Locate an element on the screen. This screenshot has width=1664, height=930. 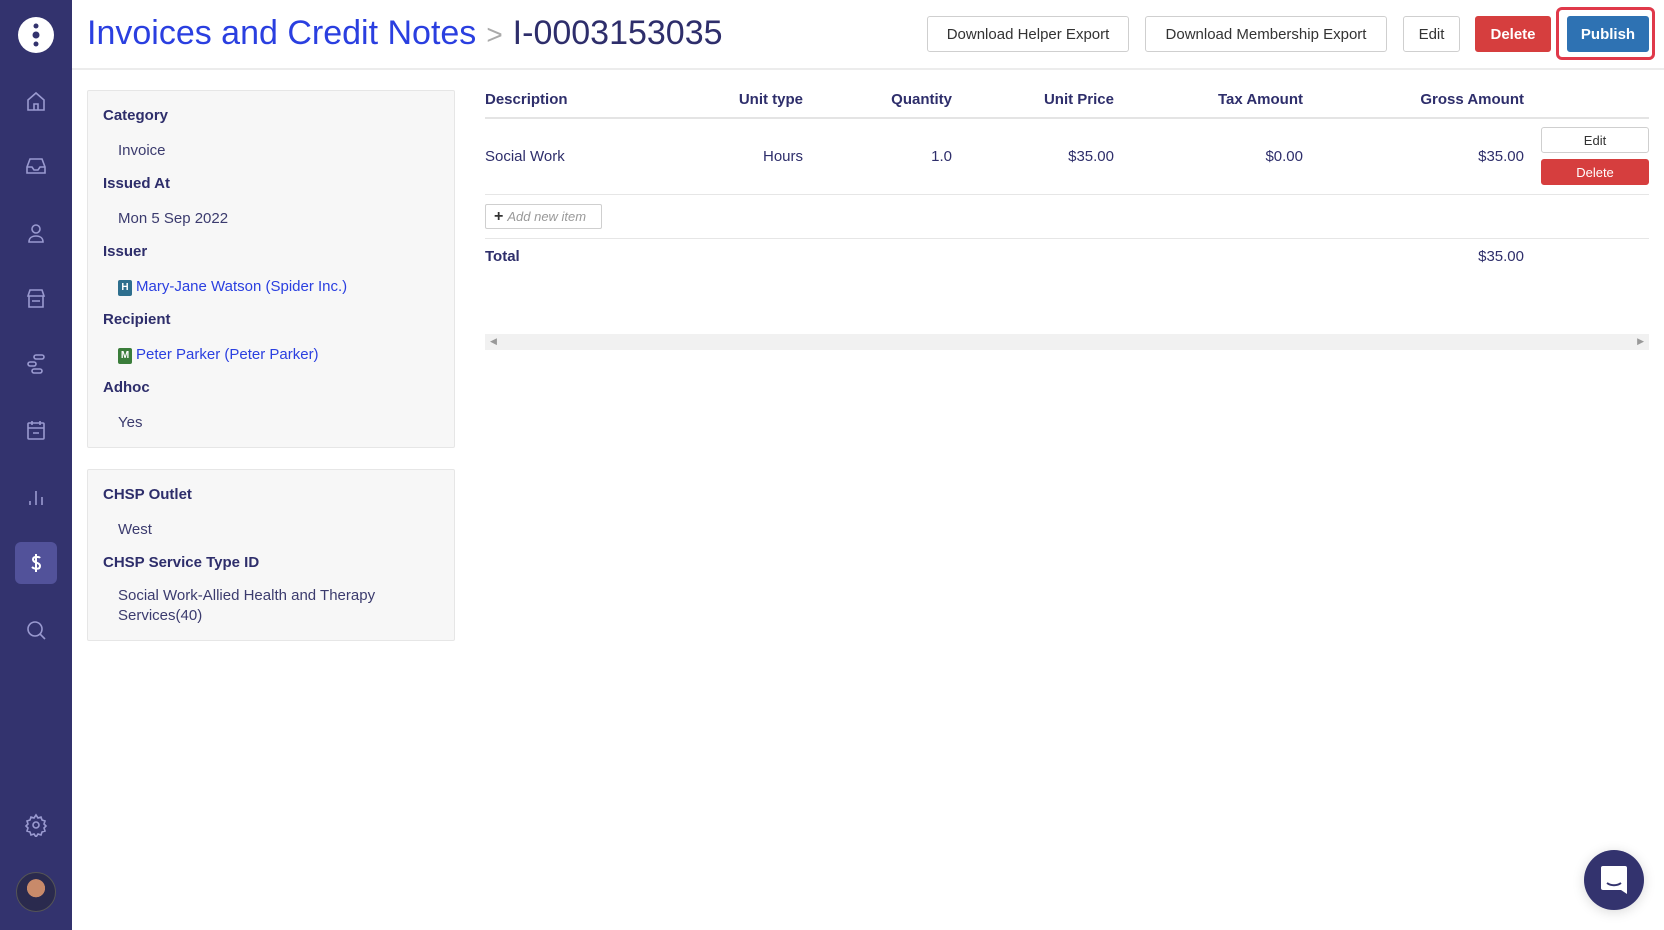
dollar-icon is located at coordinates (36, 563).